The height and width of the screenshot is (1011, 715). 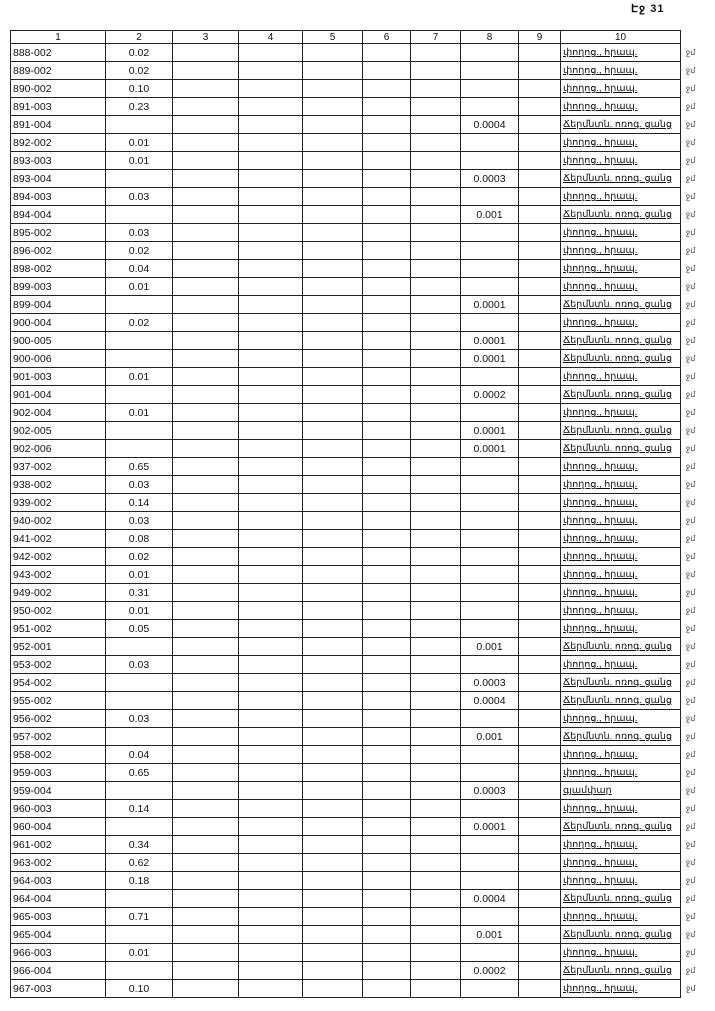 I want to click on table-row: 894-004 0.001 Ճերմնտն. ոռոգ. ցանց ջմ, so click(x=355, y=214).